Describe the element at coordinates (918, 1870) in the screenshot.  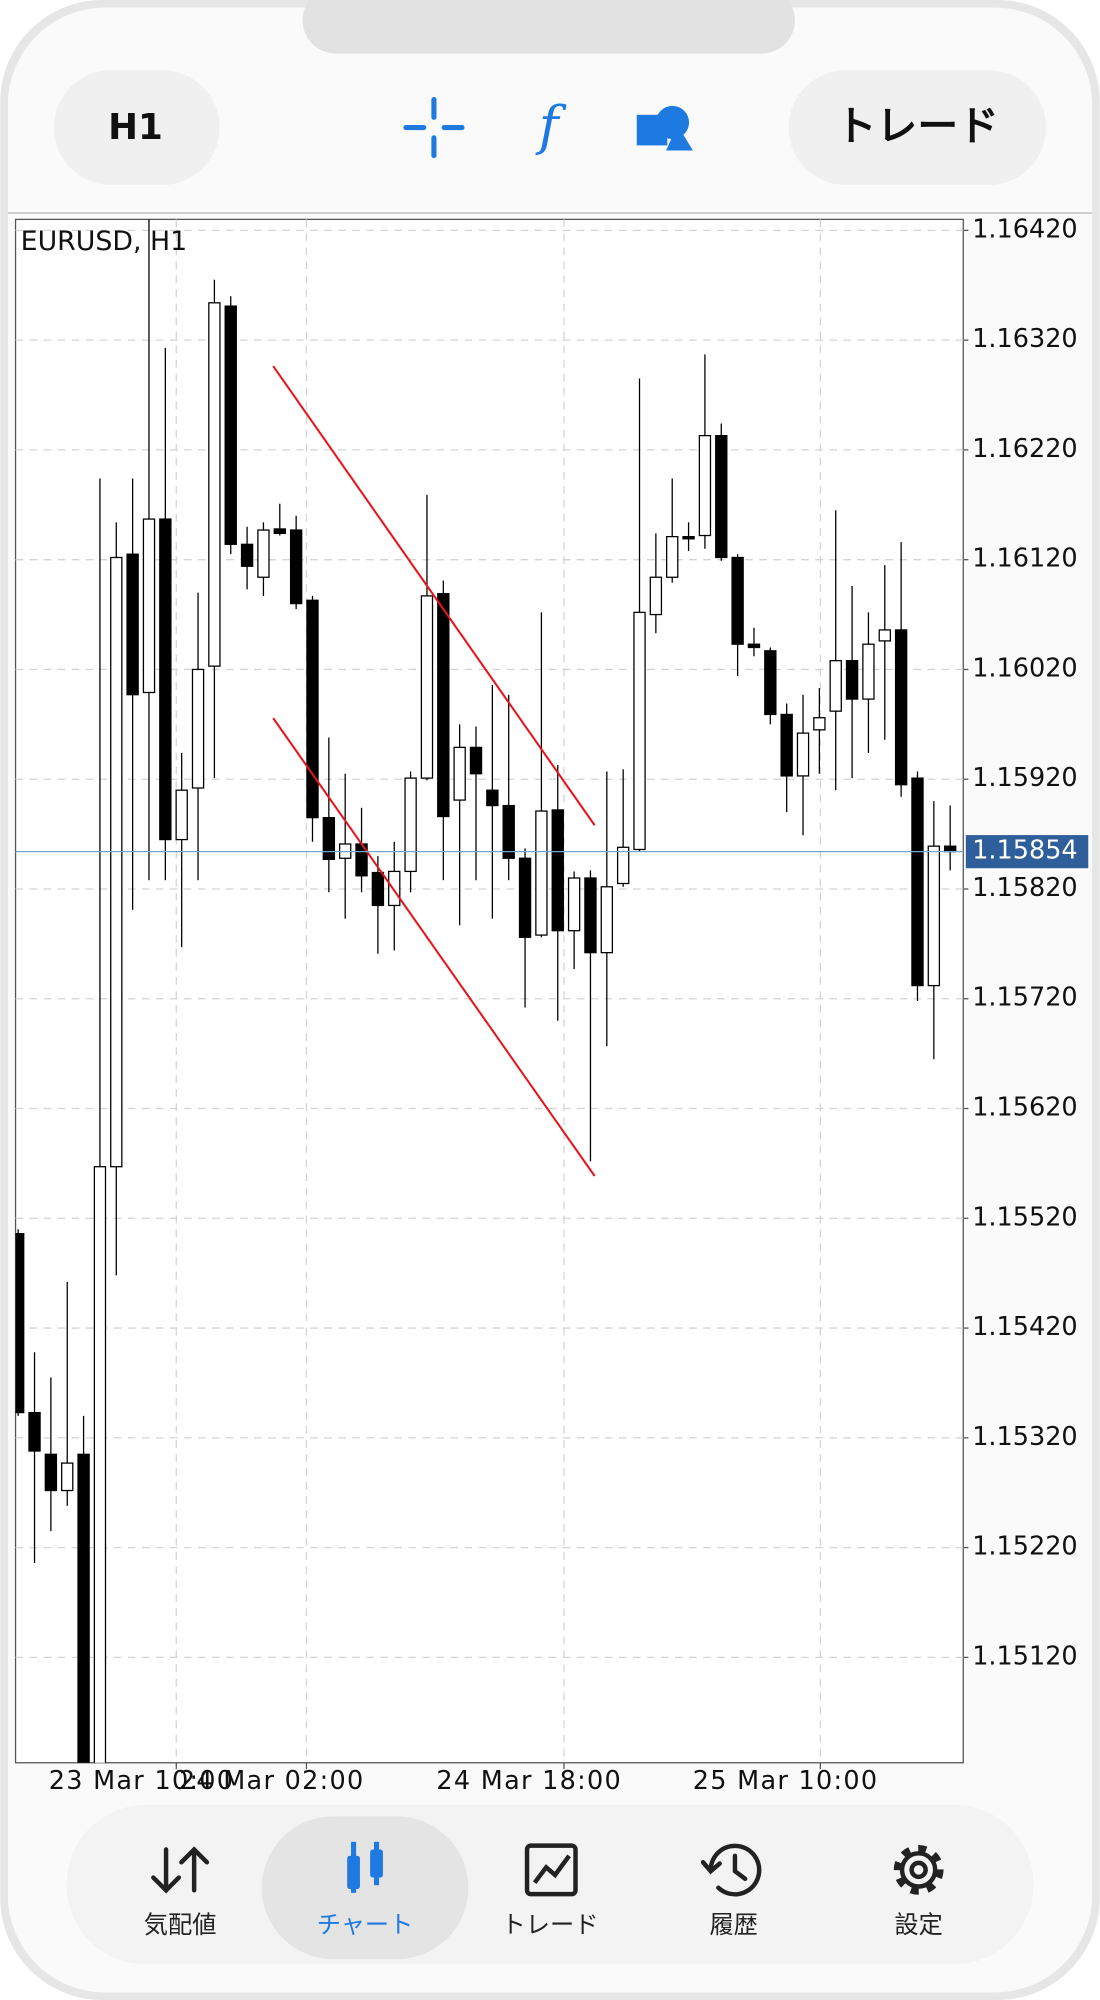
I see `settings-icon` at that location.